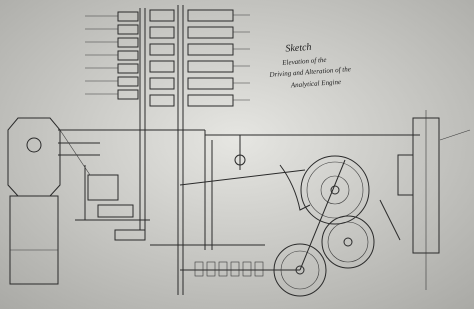  What do you see at coordinates (300, 270) in the screenshot?
I see `lower-gear` at bounding box center [300, 270].